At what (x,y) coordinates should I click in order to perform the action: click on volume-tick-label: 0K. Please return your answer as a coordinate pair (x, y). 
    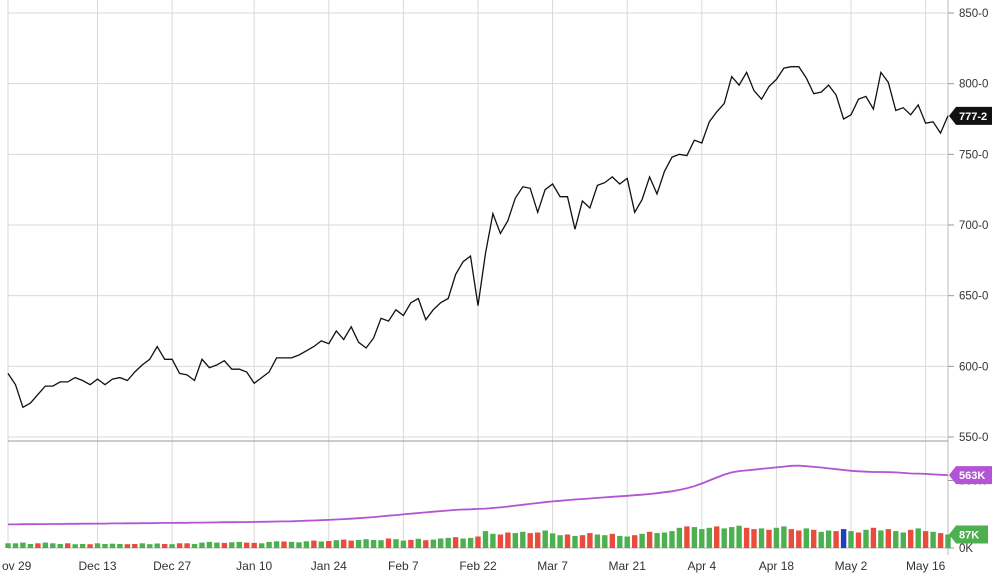
    Looking at the image, I should click on (966, 549).